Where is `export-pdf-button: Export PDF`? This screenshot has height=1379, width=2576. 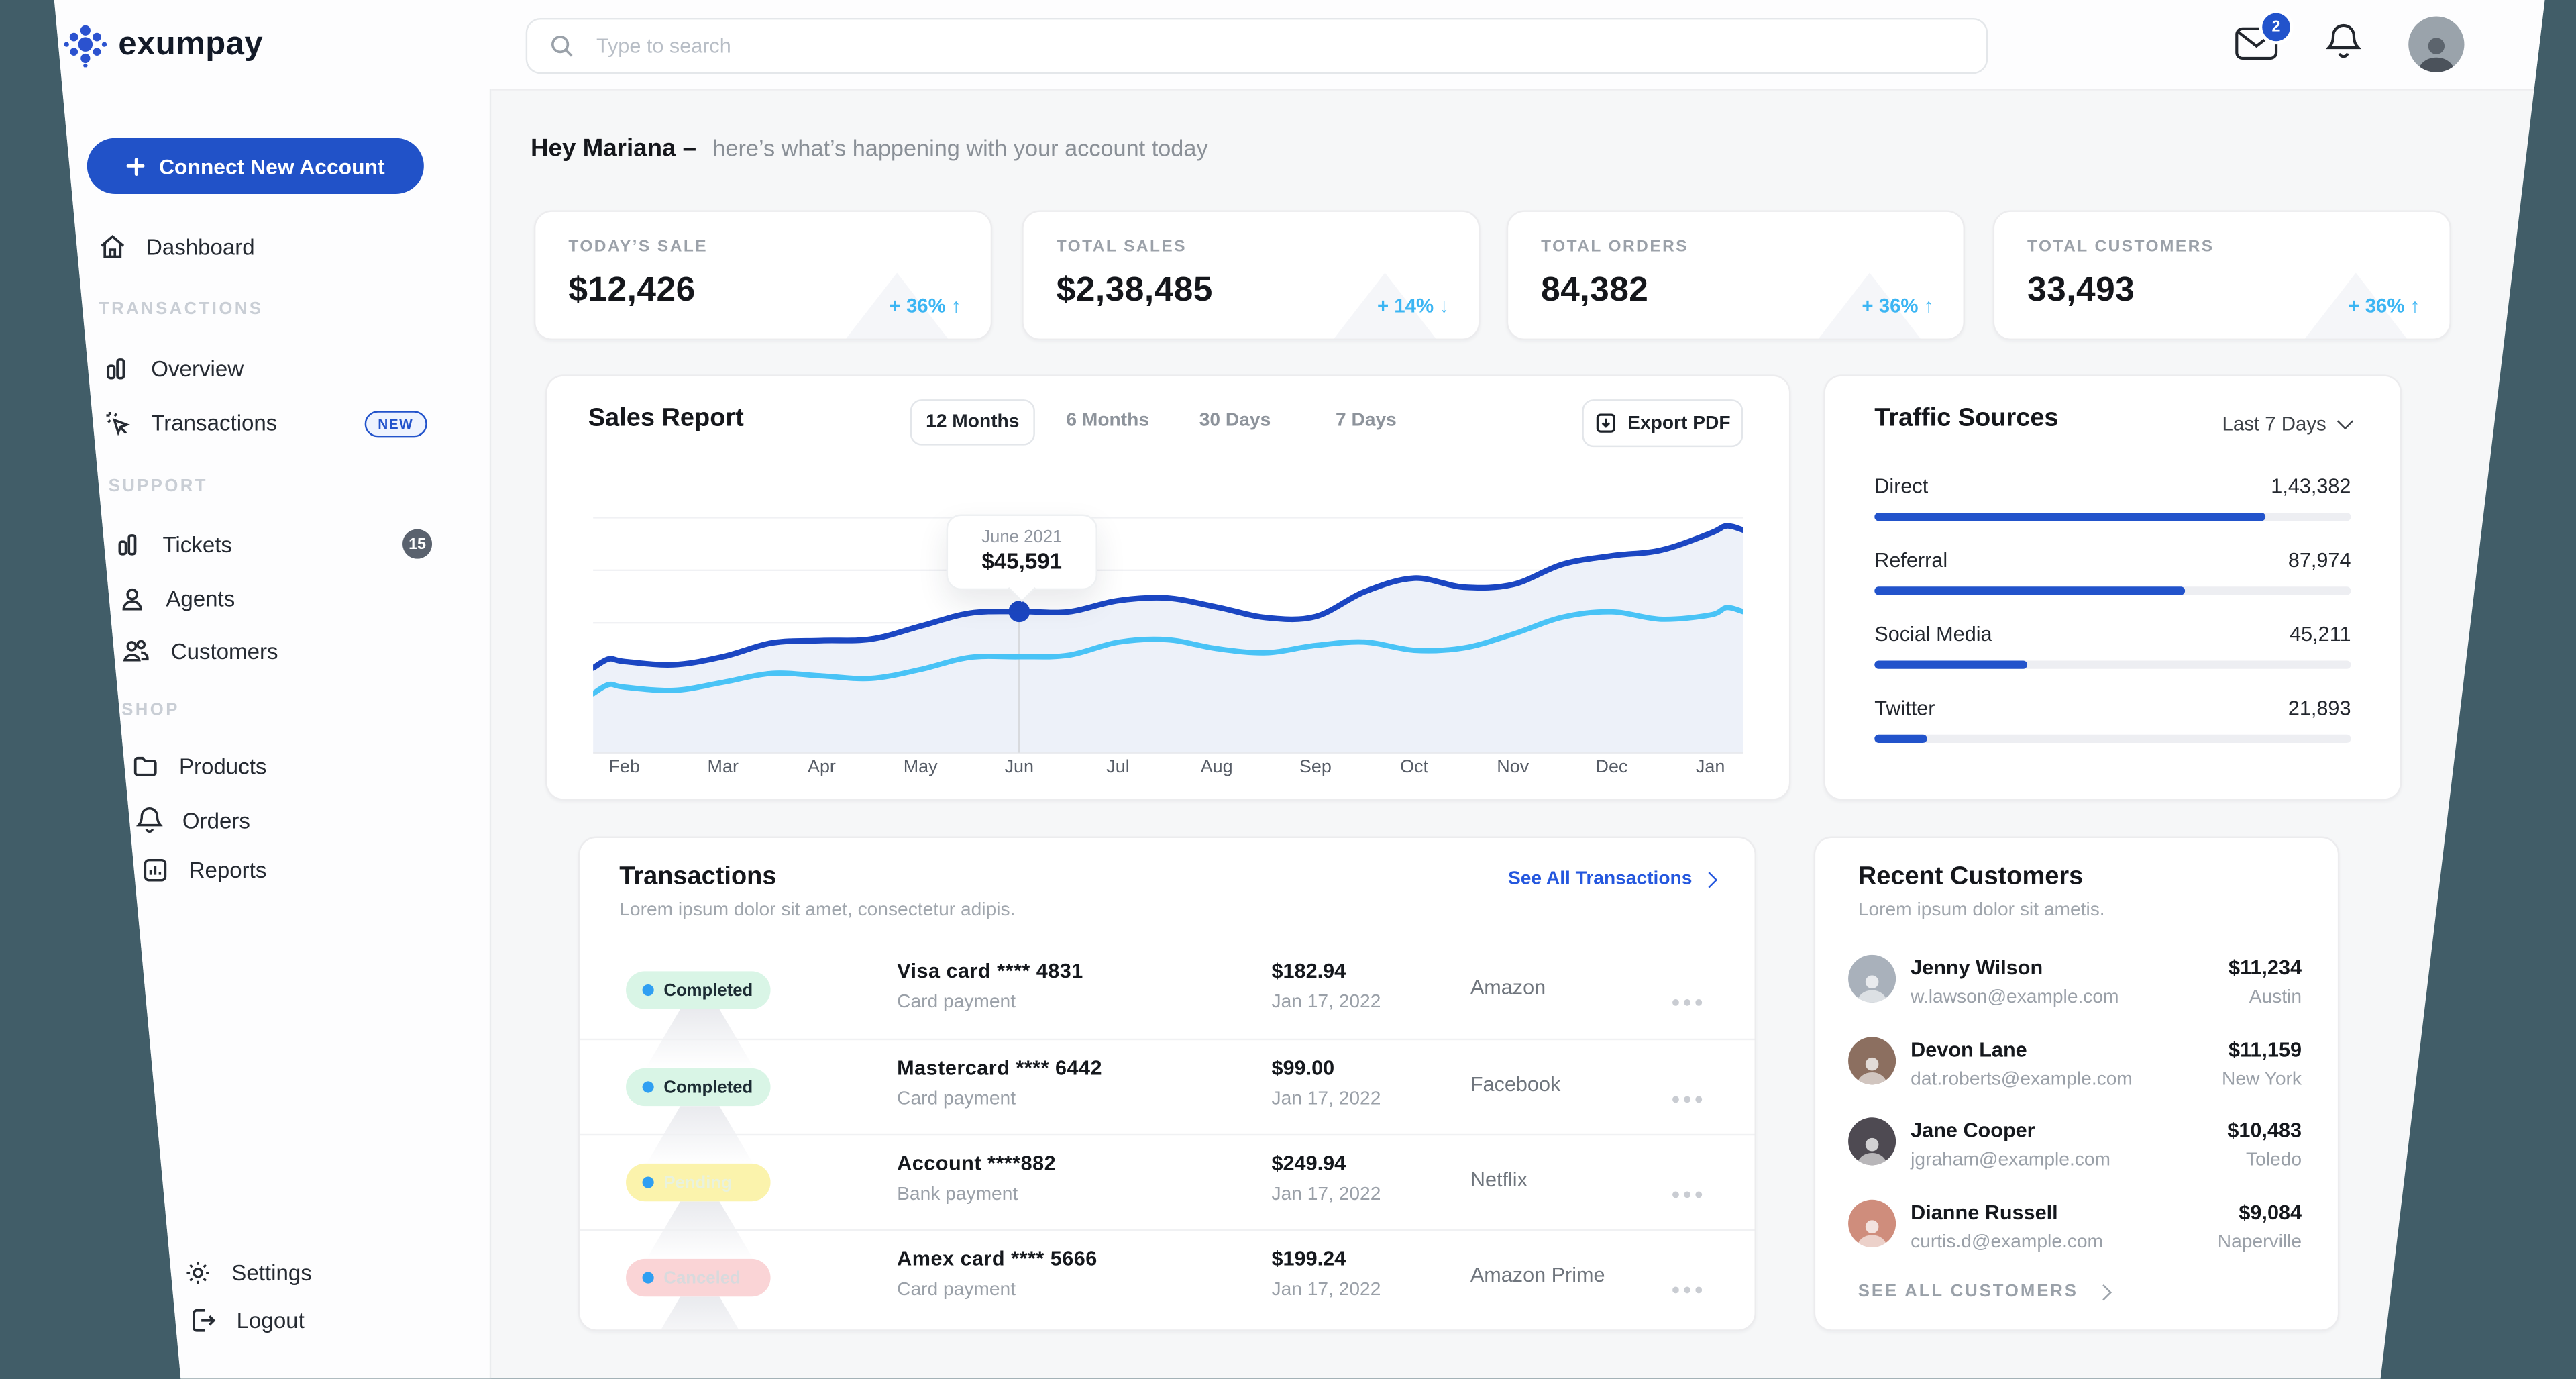
export-pdf-button: Export PDF is located at coordinates (1662, 423).